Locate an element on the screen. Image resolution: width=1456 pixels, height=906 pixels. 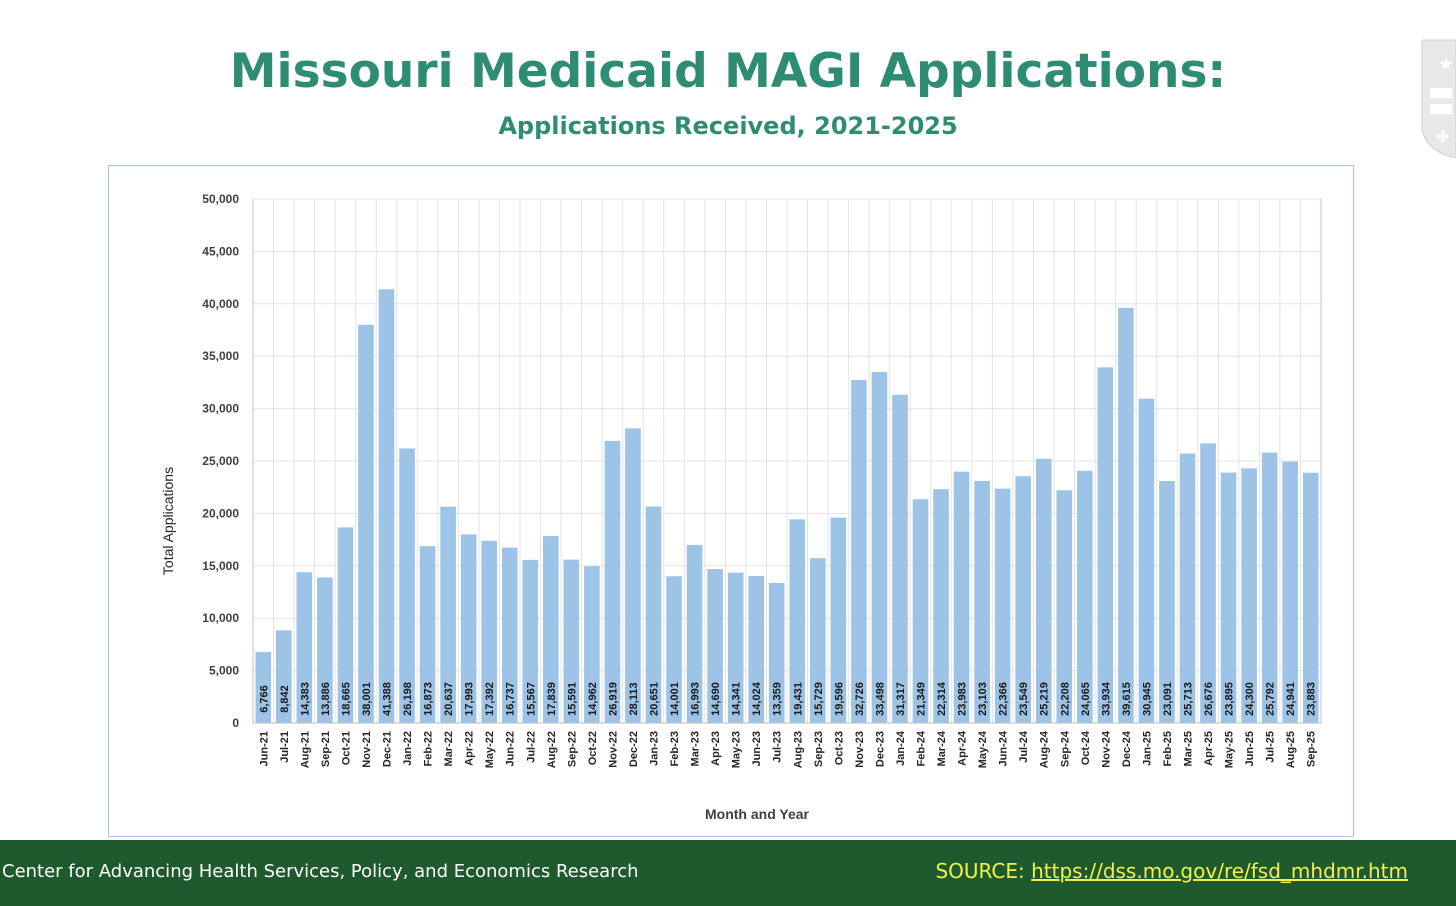
x-tick-label: Jul-23 is located at coordinates (778, 747).